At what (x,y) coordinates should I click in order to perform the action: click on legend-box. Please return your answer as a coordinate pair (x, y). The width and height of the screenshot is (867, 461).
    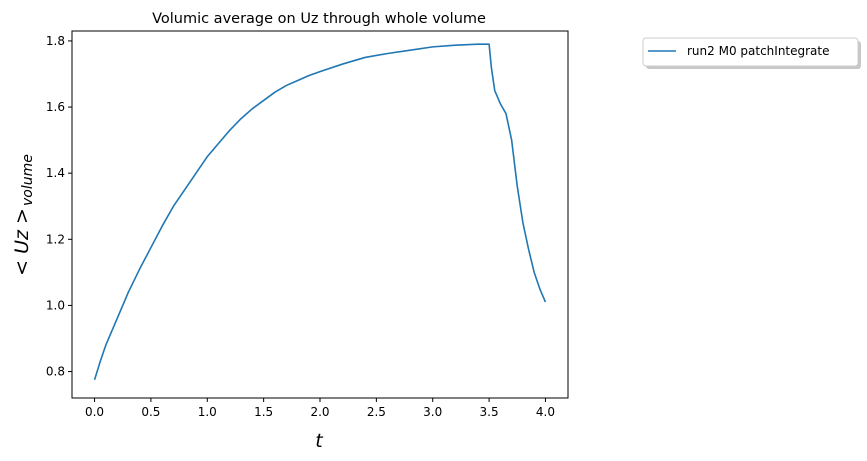
    Looking at the image, I should click on (750, 52).